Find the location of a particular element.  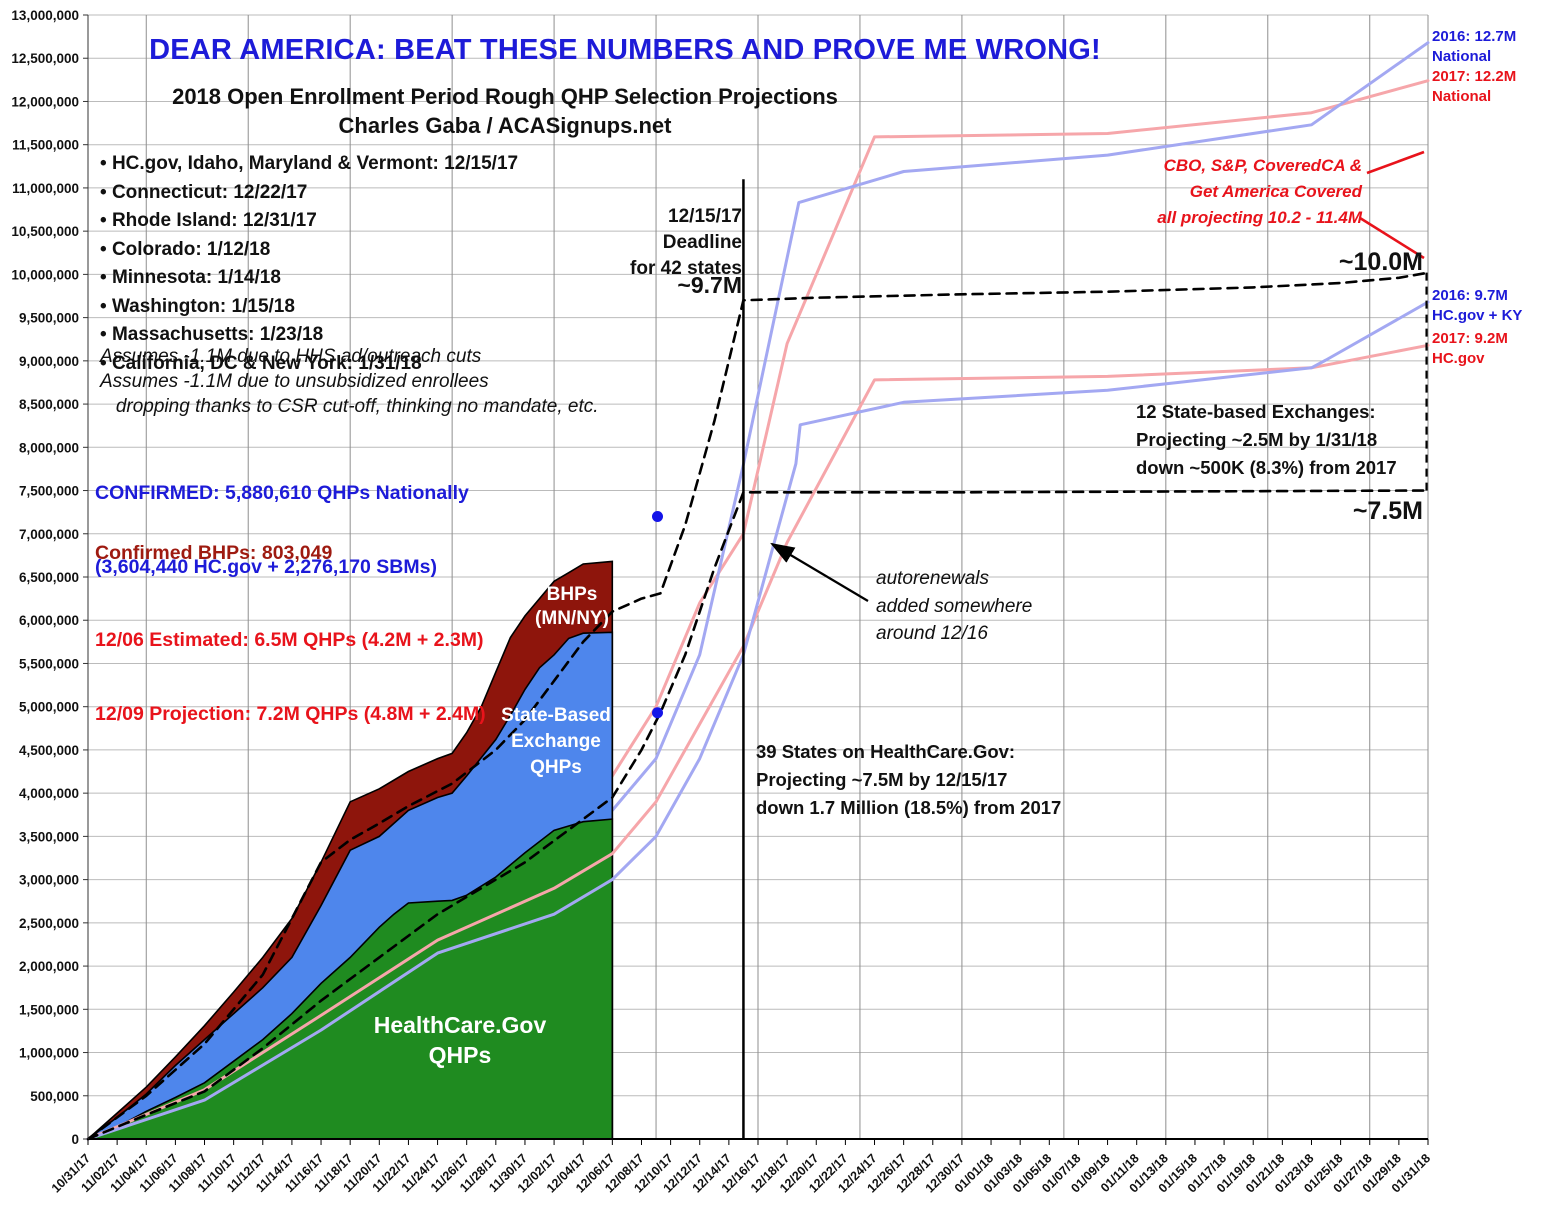

svg-text: 6,000,000 is located at coordinates (49, 620).